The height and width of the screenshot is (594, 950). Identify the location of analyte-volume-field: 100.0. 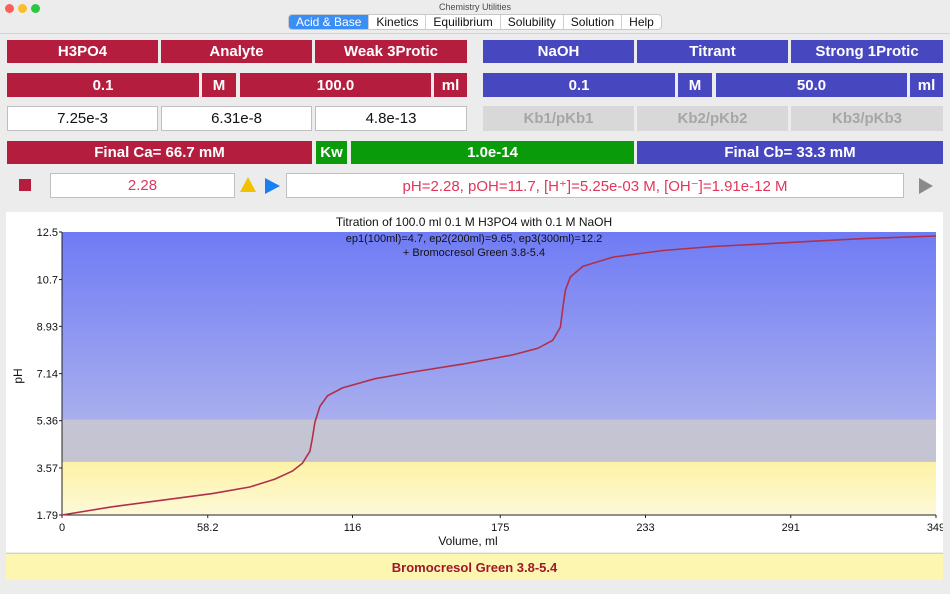
(335, 85).